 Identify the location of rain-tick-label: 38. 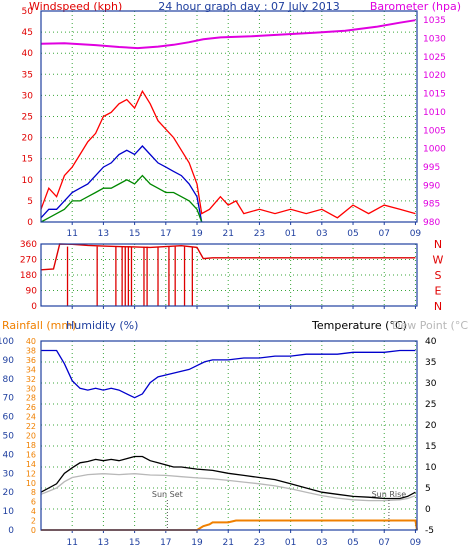
(31, 350).